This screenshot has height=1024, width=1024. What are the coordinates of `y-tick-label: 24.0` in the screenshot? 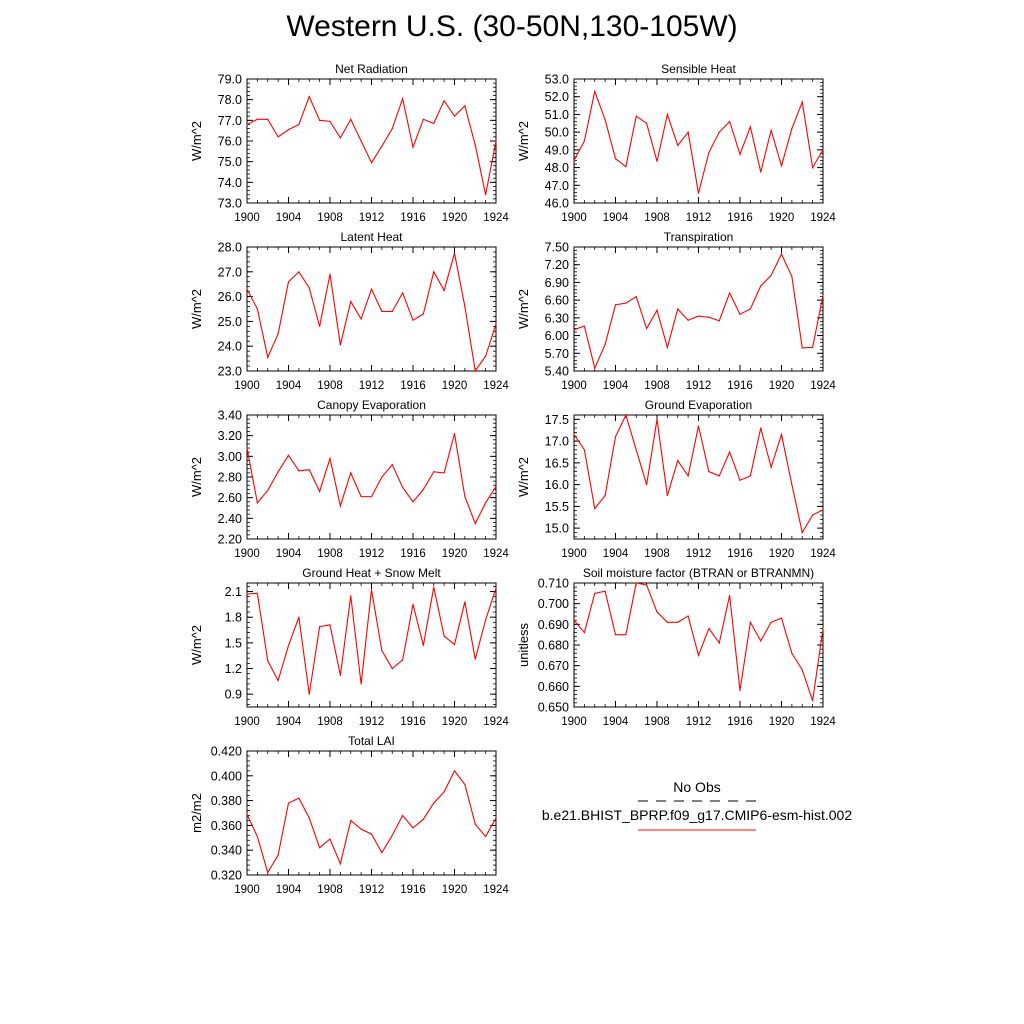 It's located at (230, 347).